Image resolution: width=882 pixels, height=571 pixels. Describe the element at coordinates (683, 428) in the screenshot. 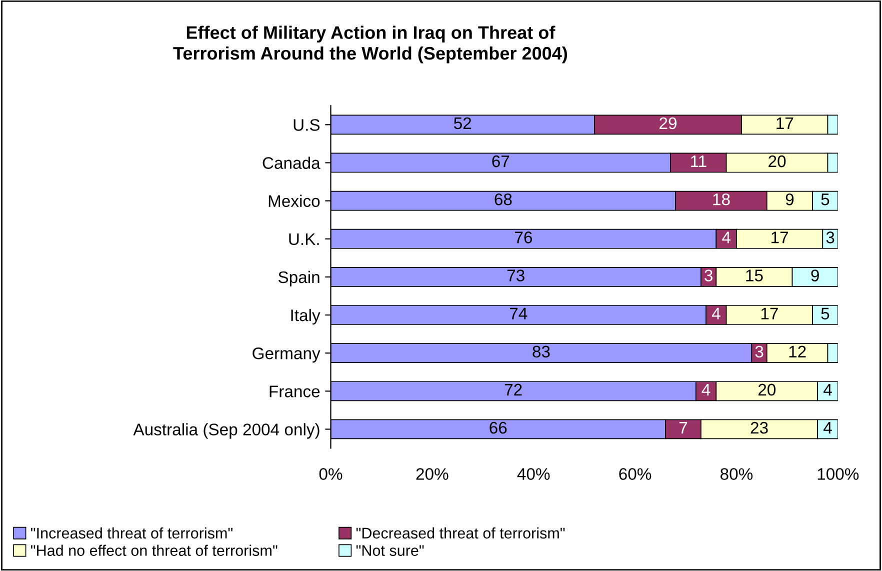

I see `data-label: 7` at that location.